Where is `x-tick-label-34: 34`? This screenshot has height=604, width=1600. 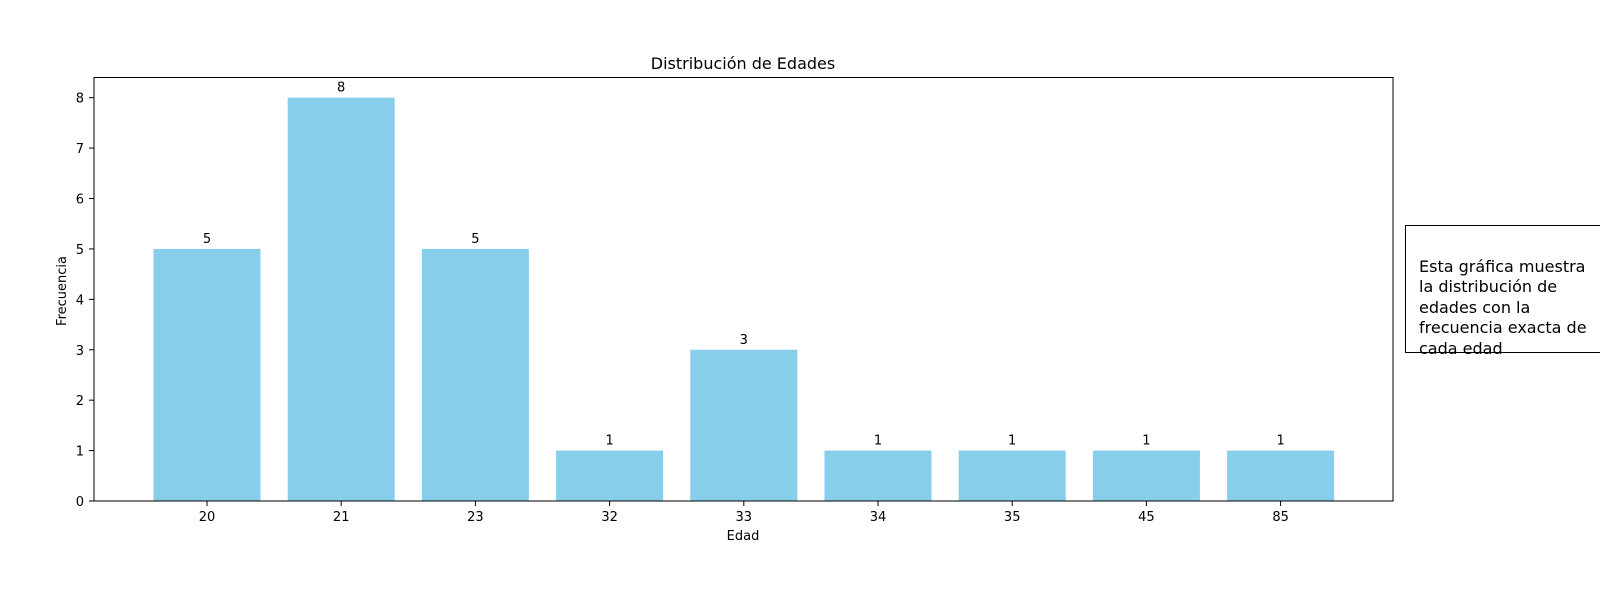
x-tick-label-34: 34 is located at coordinates (878, 517).